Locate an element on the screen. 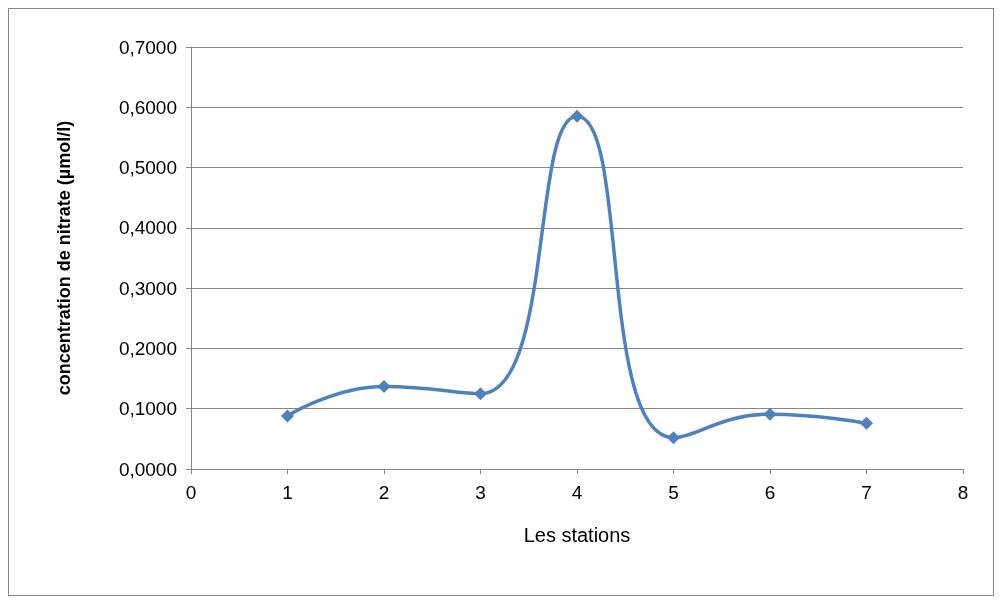  y-tick-label: 0,2000 is located at coordinates (147, 348).